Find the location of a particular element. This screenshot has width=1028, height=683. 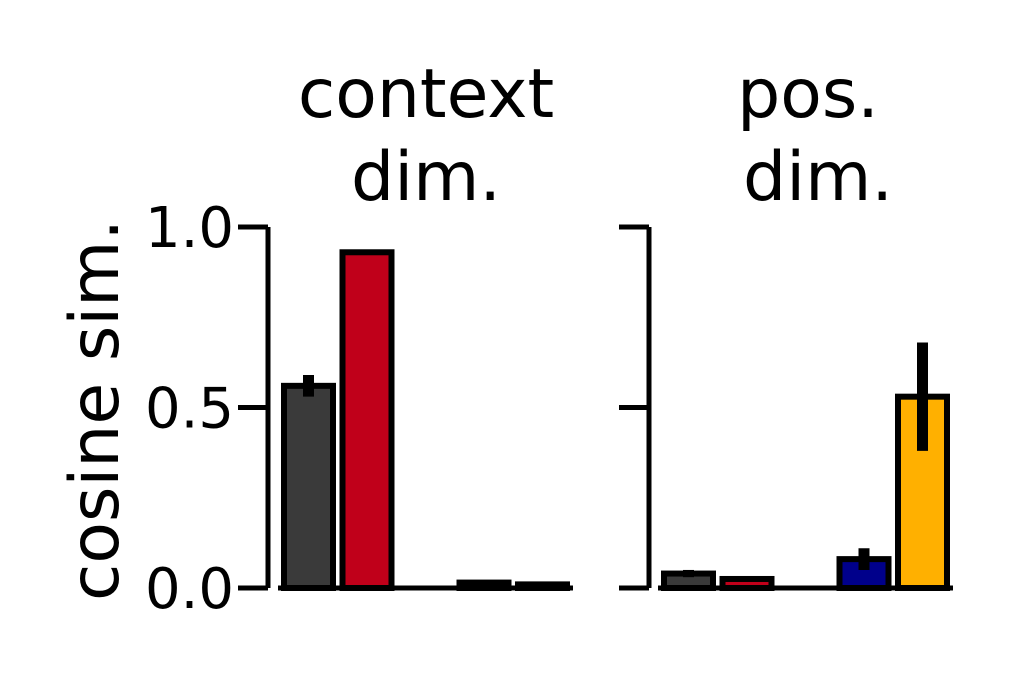

y-axis-label: cosine sim. is located at coordinates (95, 410).